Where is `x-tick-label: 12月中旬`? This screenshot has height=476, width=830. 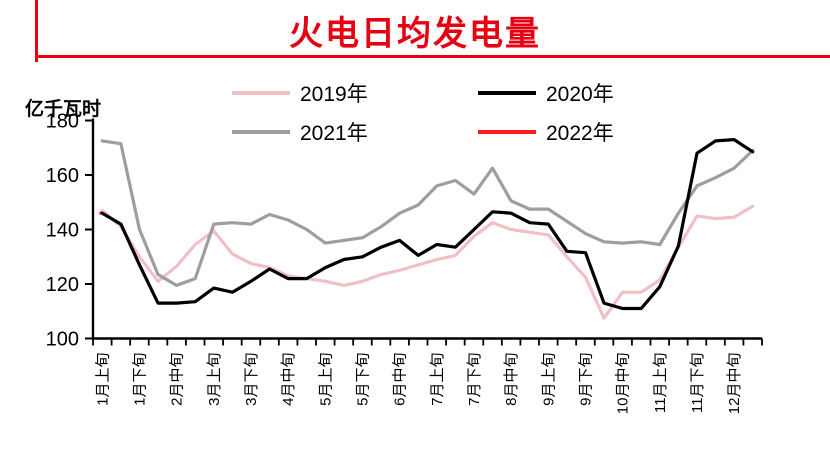 x-tick-label: 12月中旬 is located at coordinates (734, 384).